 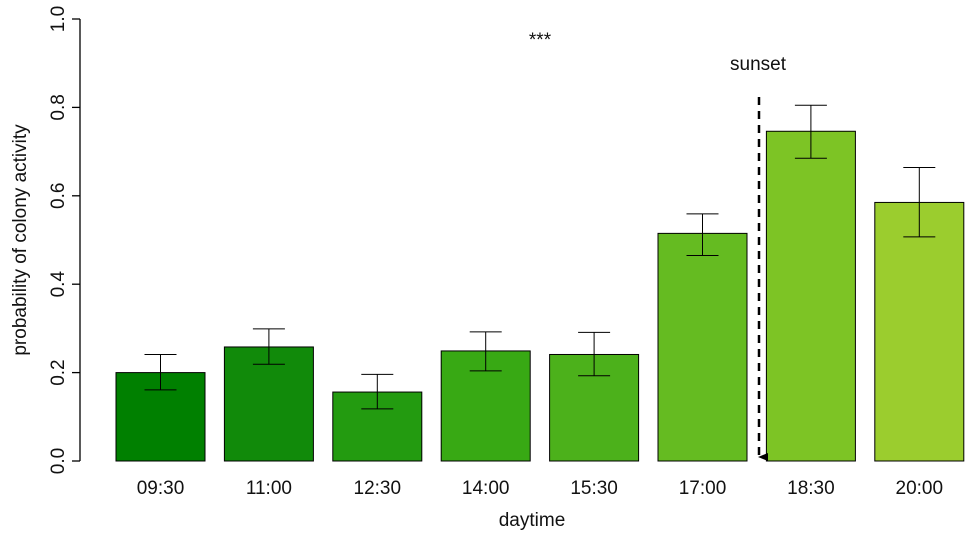 I want to click on x-tick-label: 11:00, so click(x=269, y=488).